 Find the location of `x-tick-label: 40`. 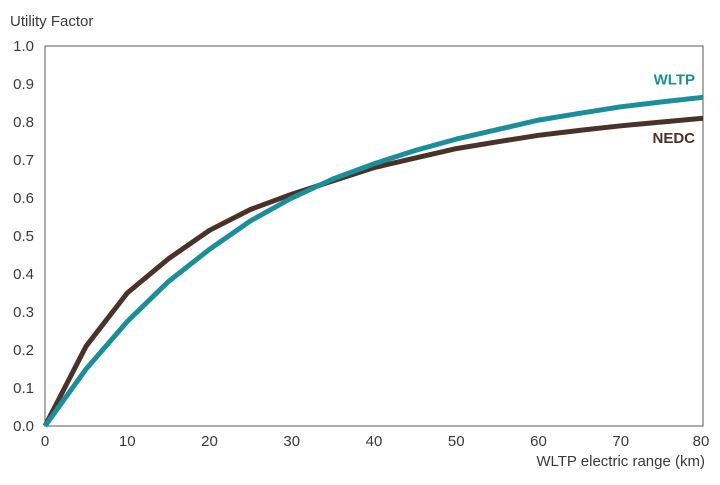

x-tick-label: 40 is located at coordinates (374, 441).